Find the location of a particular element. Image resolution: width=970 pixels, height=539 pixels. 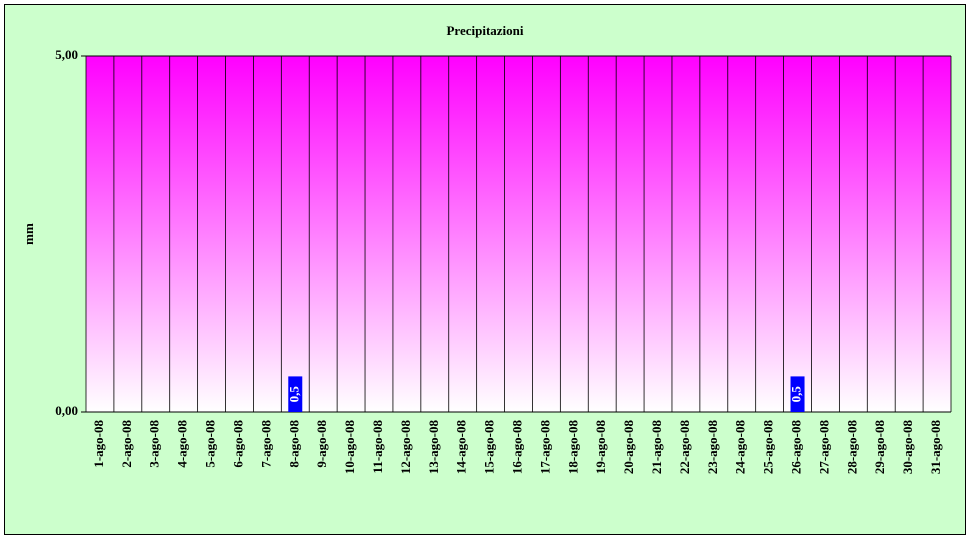

x-tick-label: 9-ago-08 is located at coordinates (321, 444).